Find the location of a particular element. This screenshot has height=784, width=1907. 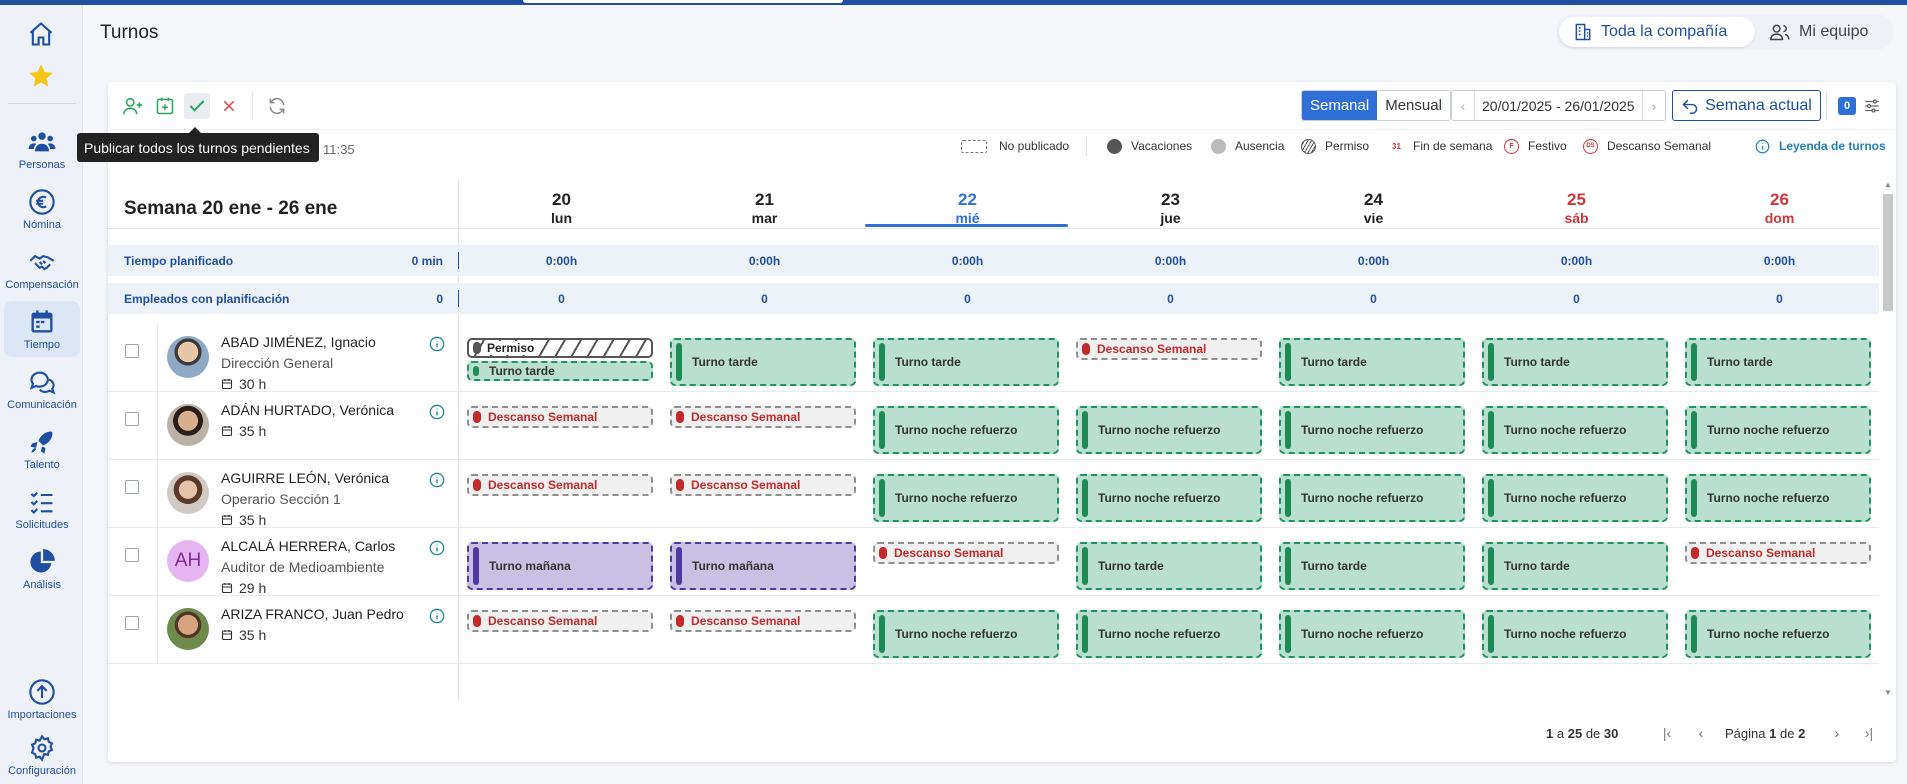

sidebar-item-talento: Talento is located at coordinates (42, 449).